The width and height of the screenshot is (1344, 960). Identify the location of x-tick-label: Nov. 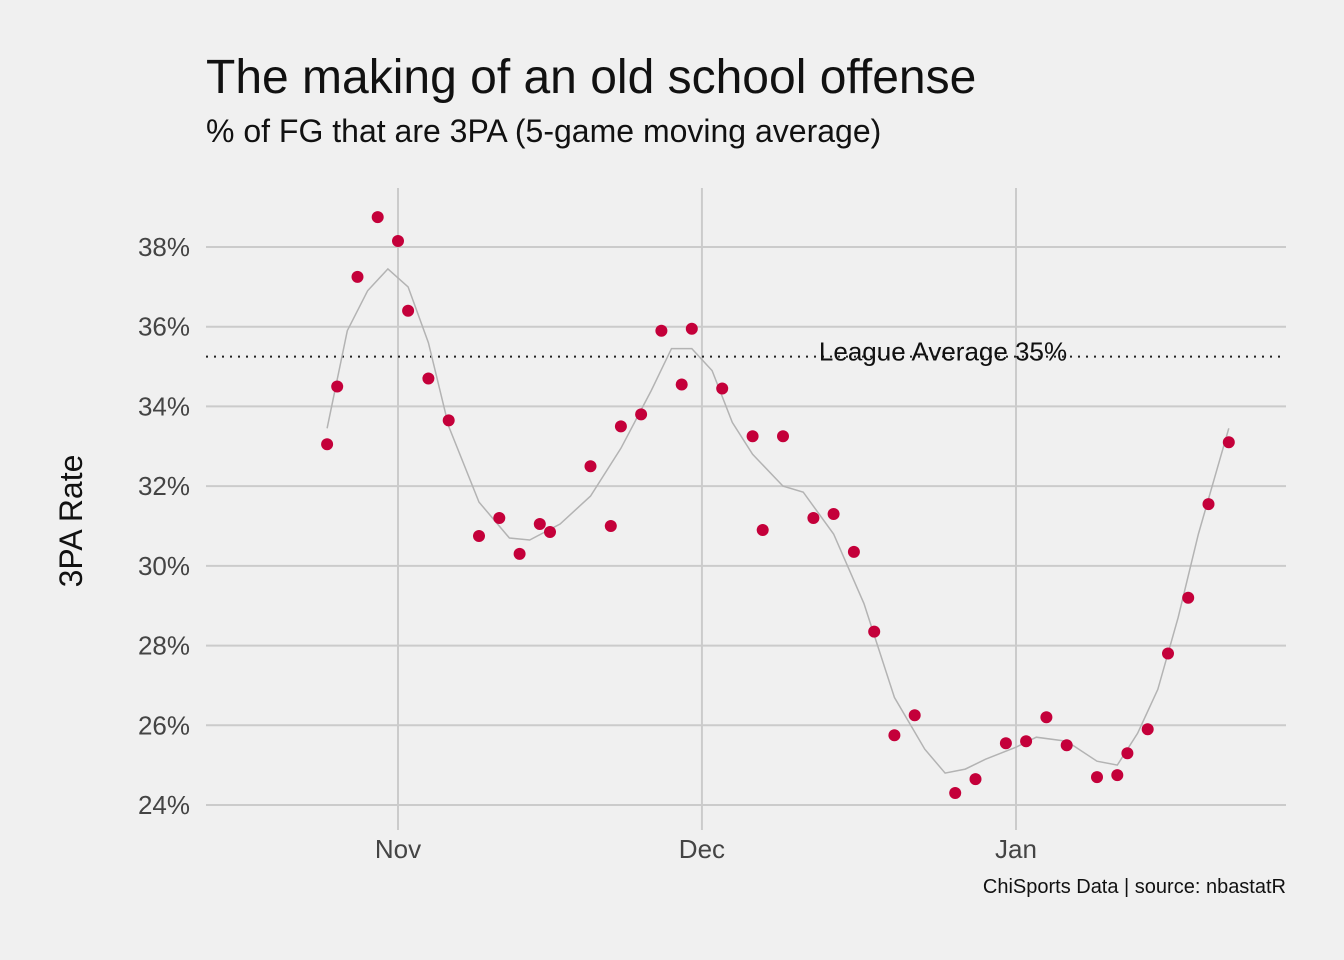
(398, 849).